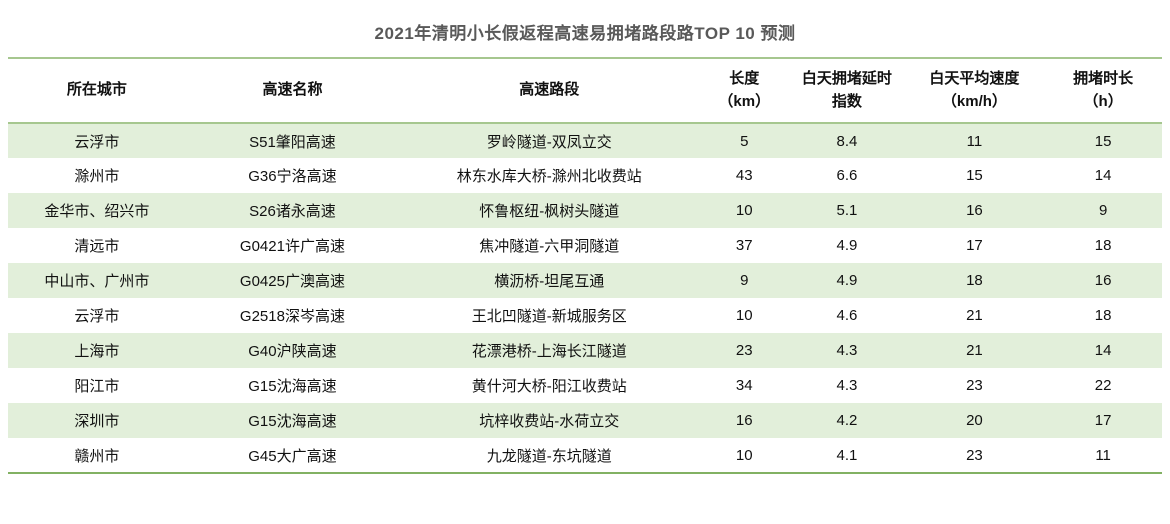 Image resolution: width=1170 pixels, height=524 pixels. I want to click on table-row: 金华市、绍兴市 S26诸永高速 怀鲁枢纽-枫树头隧道 10 5.1 16 9, so click(585, 210).